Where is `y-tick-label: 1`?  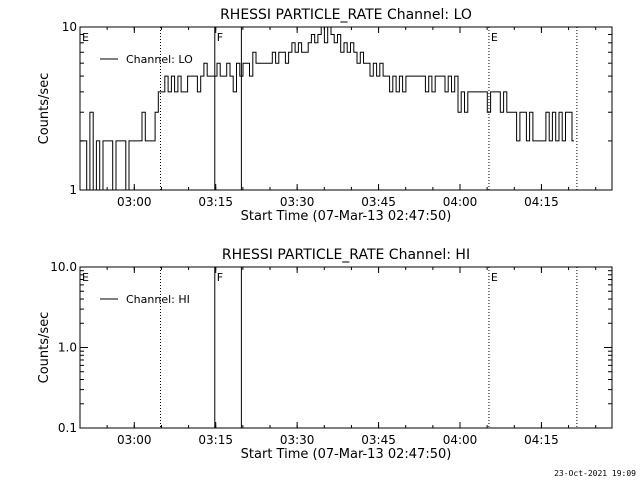 y-tick-label: 1 is located at coordinates (73, 190).